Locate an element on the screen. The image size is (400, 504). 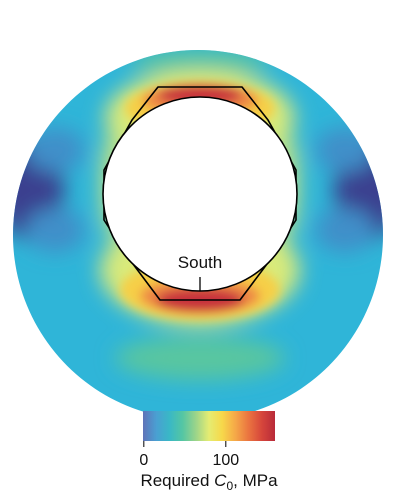
colorbar-title-symbol: C is located at coordinates (220, 480).